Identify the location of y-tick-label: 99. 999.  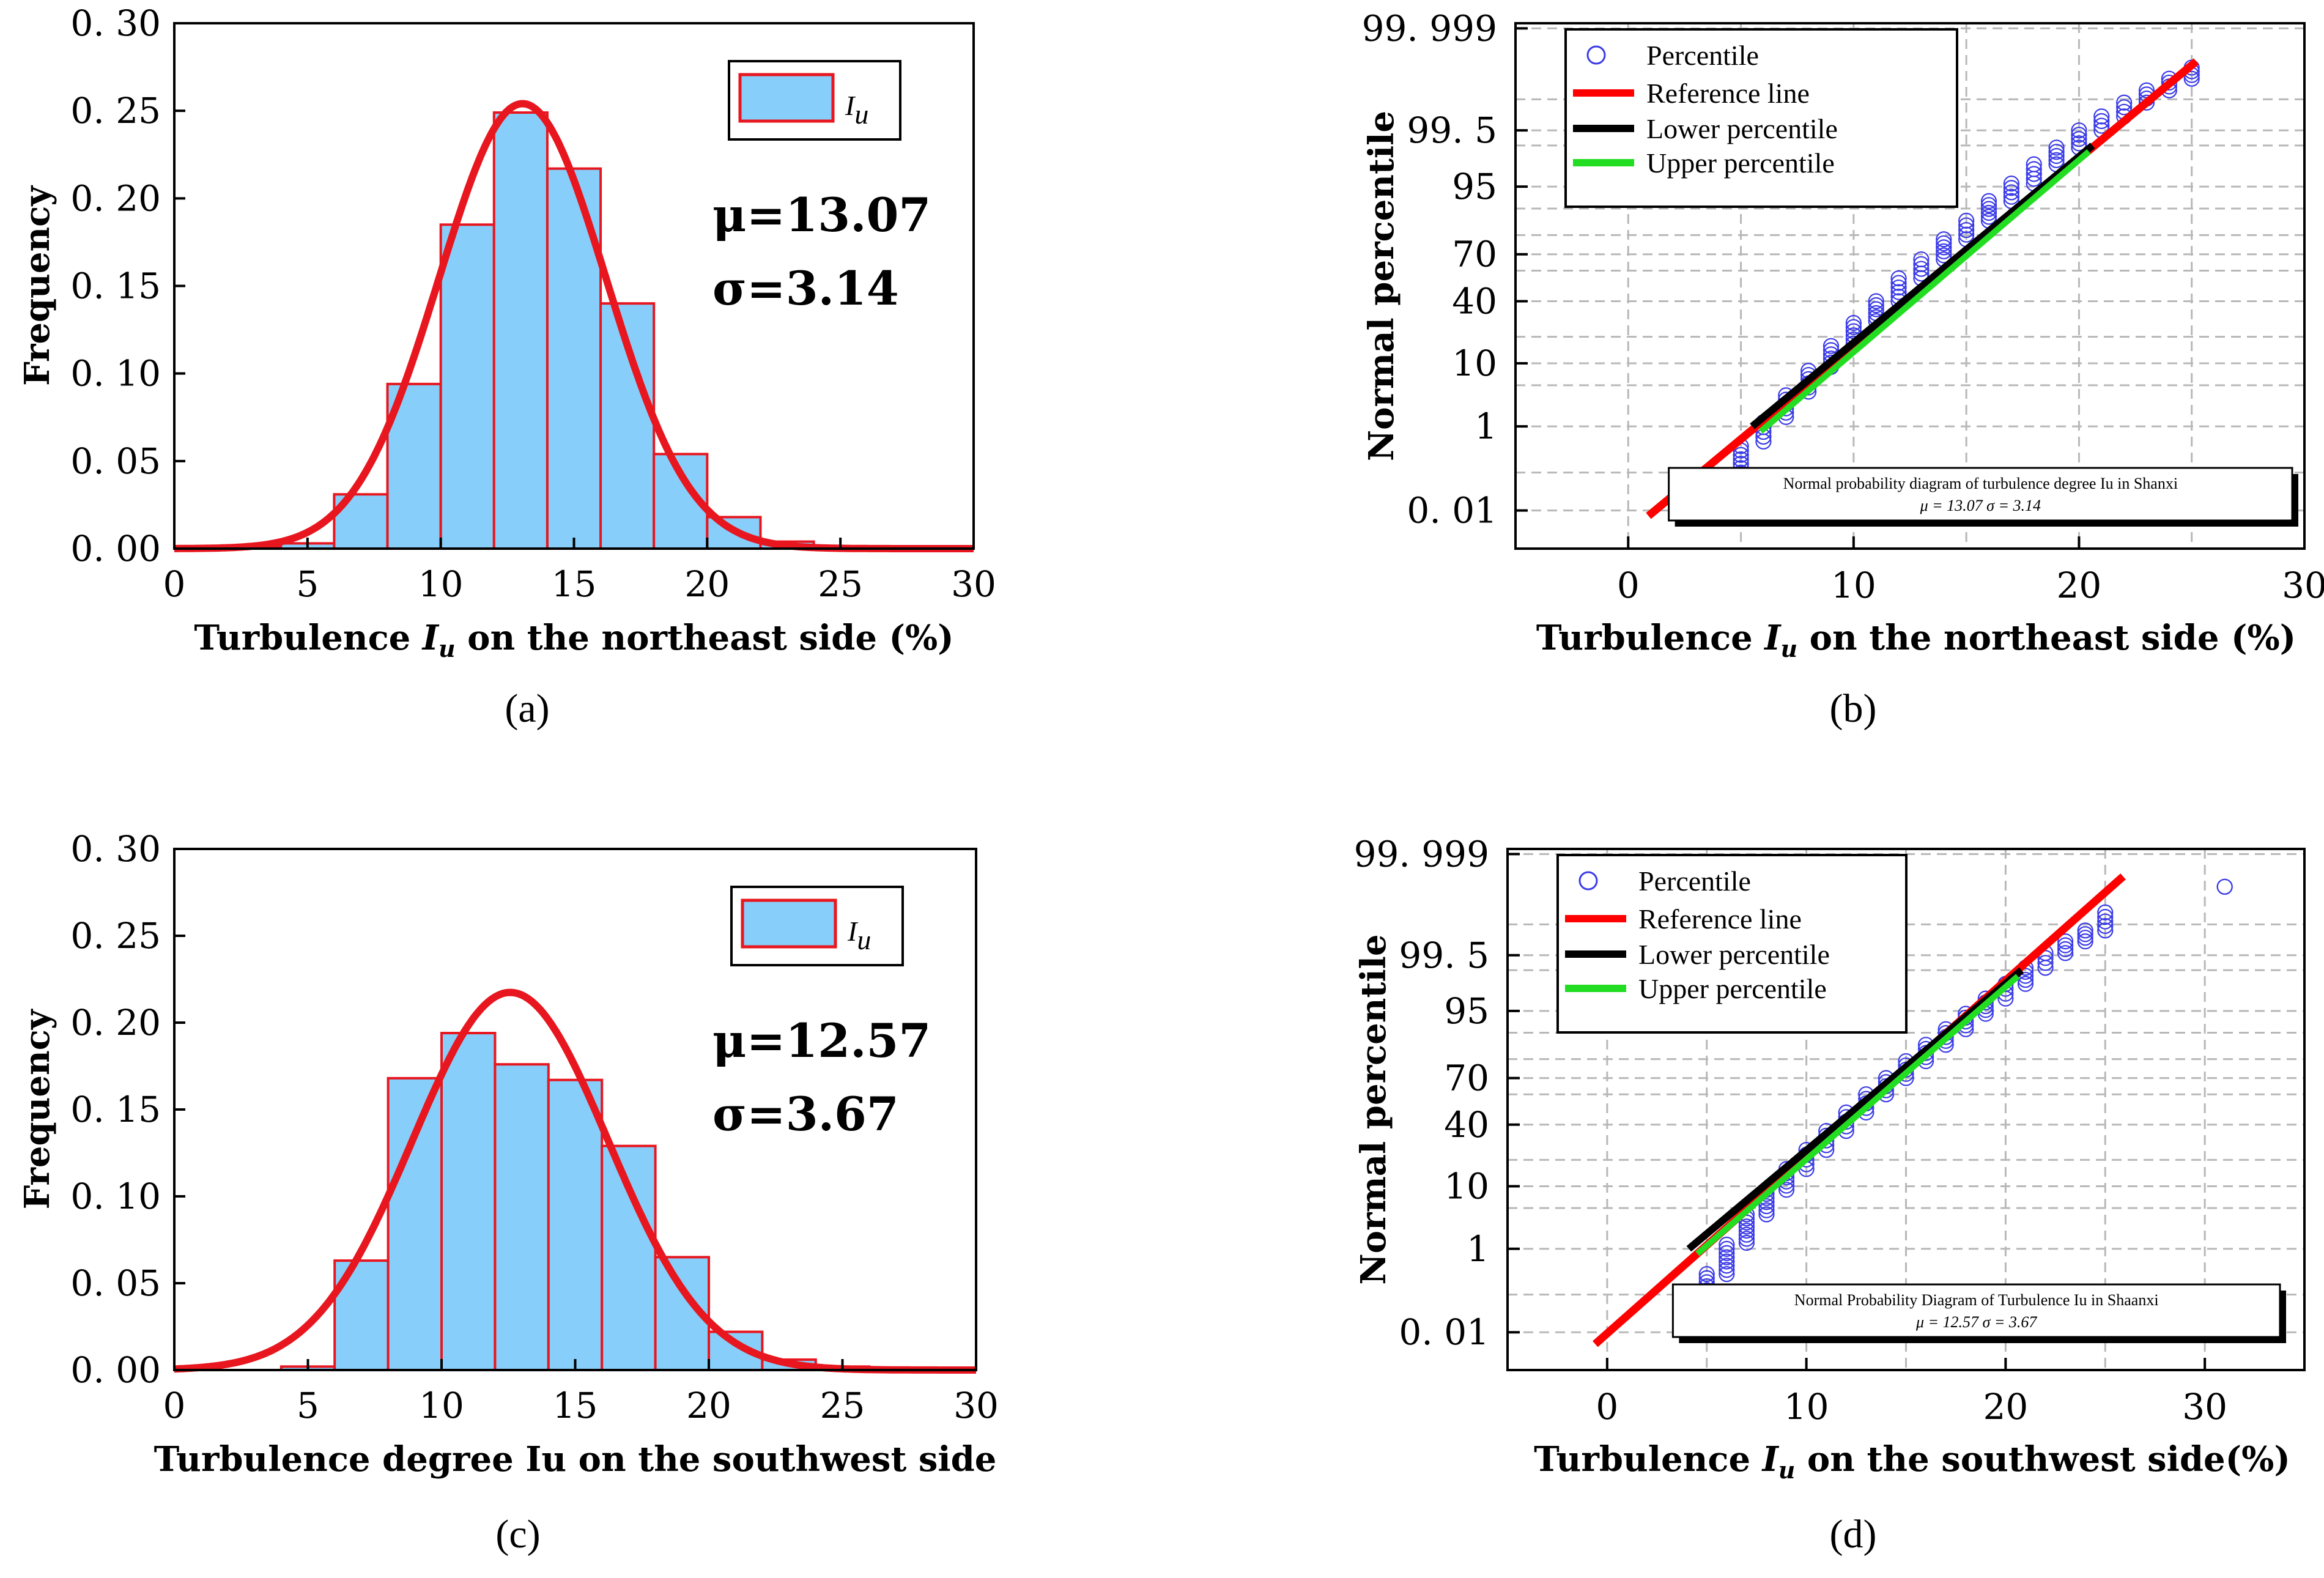
(1421, 854).